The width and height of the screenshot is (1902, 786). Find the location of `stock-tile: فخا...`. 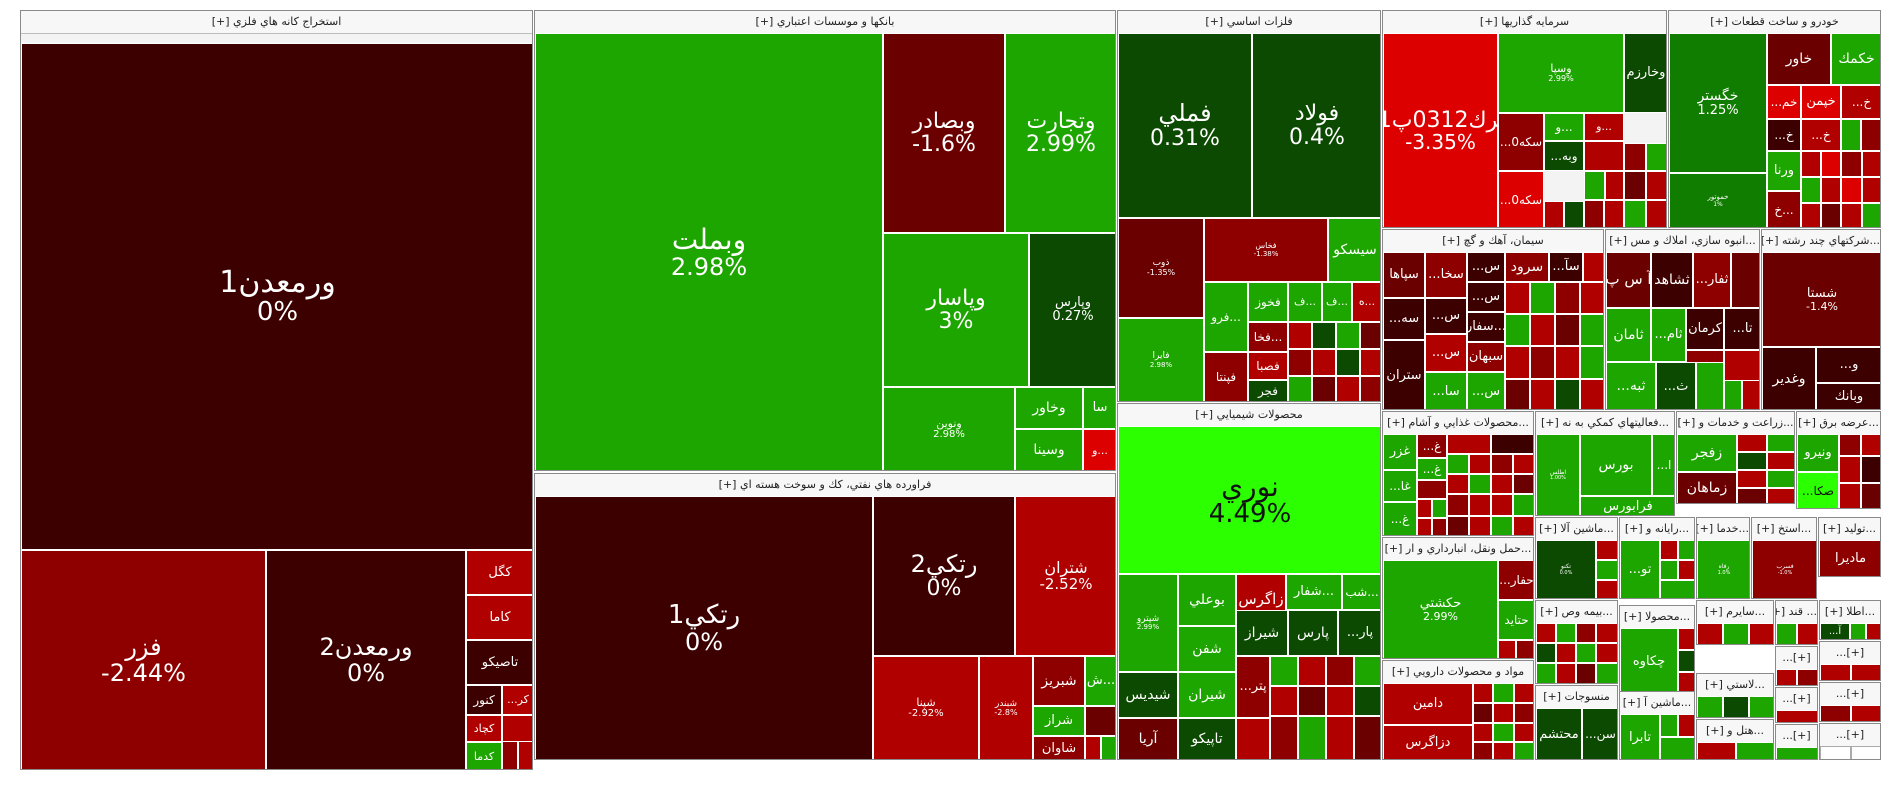

stock-tile: فخا... is located at coordinates (1268, 337).